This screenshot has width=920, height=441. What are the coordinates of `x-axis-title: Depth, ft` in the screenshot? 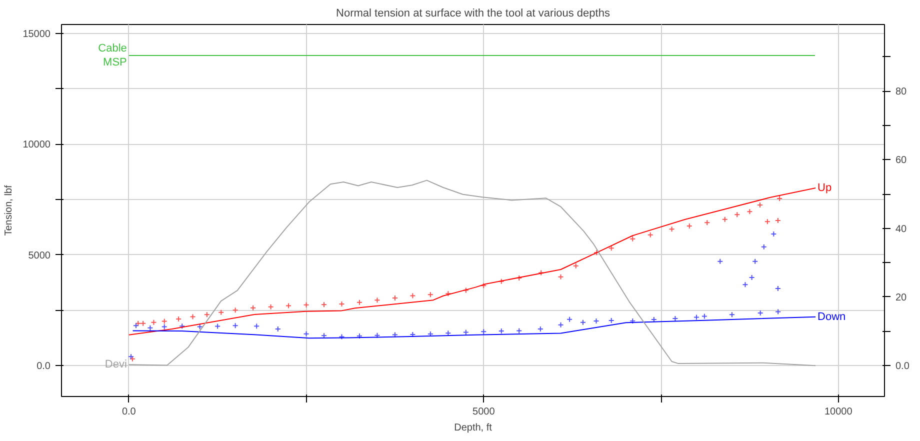 It's located at (473, 428).